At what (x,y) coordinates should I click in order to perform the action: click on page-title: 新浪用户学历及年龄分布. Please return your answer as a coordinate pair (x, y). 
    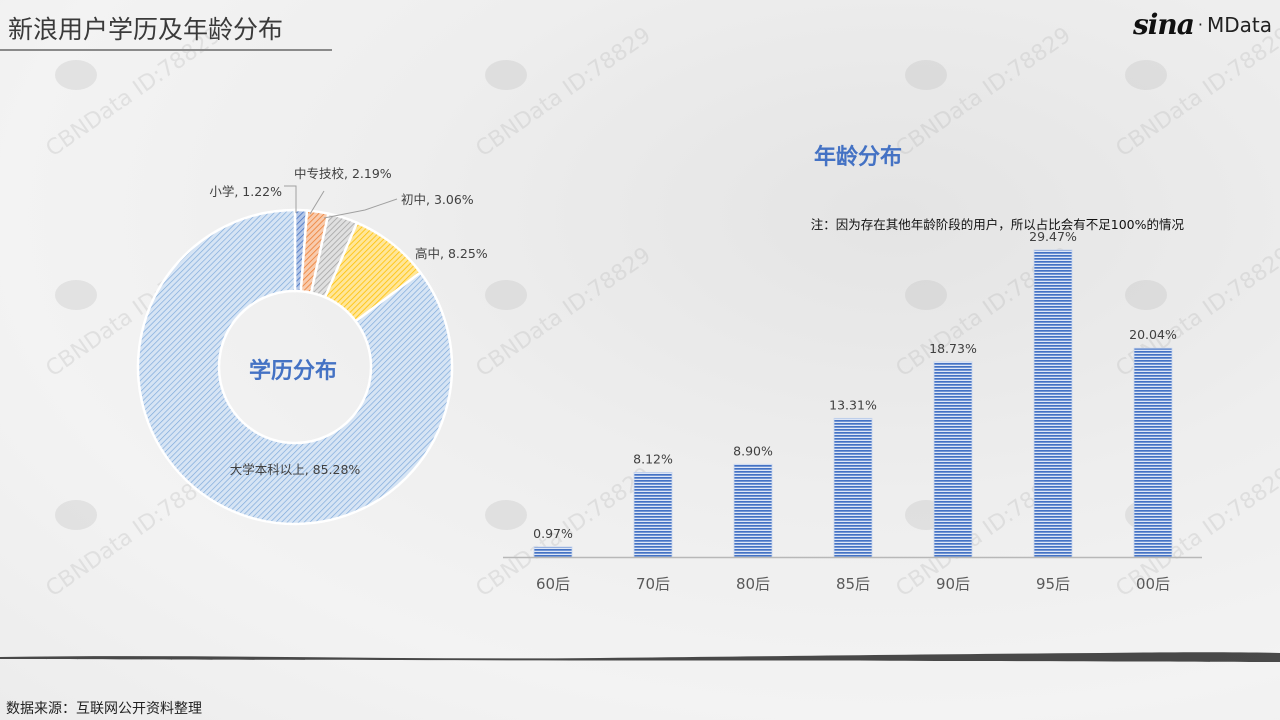
    Looking at the image, I should click on (146, 29).